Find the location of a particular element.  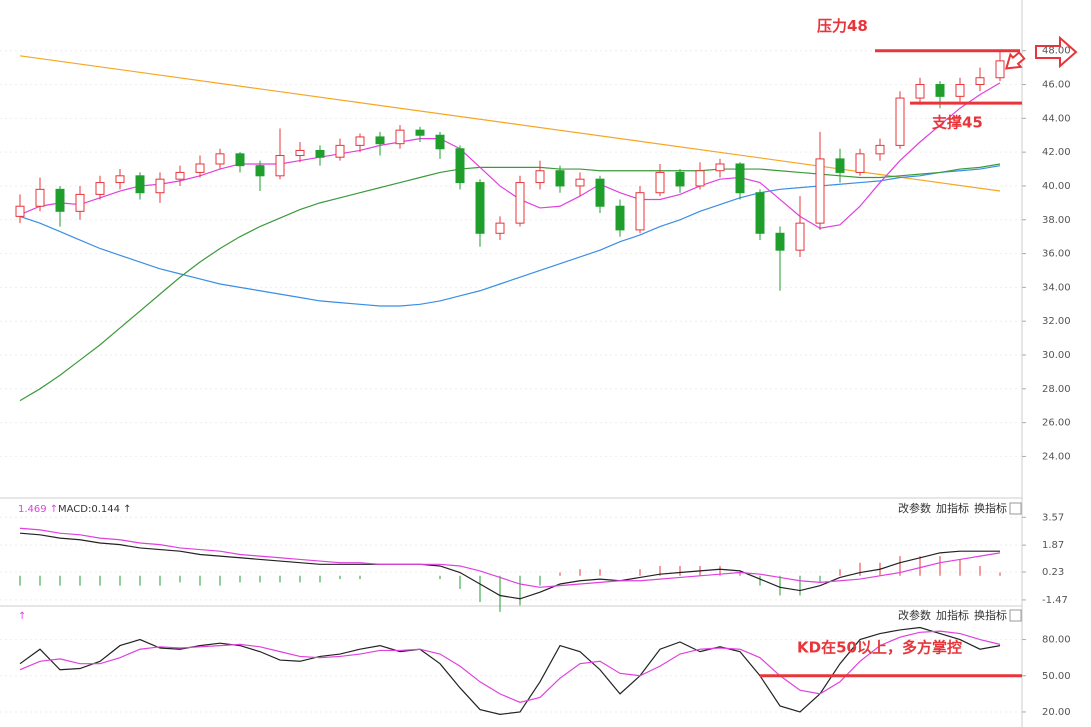

y-tick-label: 30.00 is located at coordinates (1056, 355).